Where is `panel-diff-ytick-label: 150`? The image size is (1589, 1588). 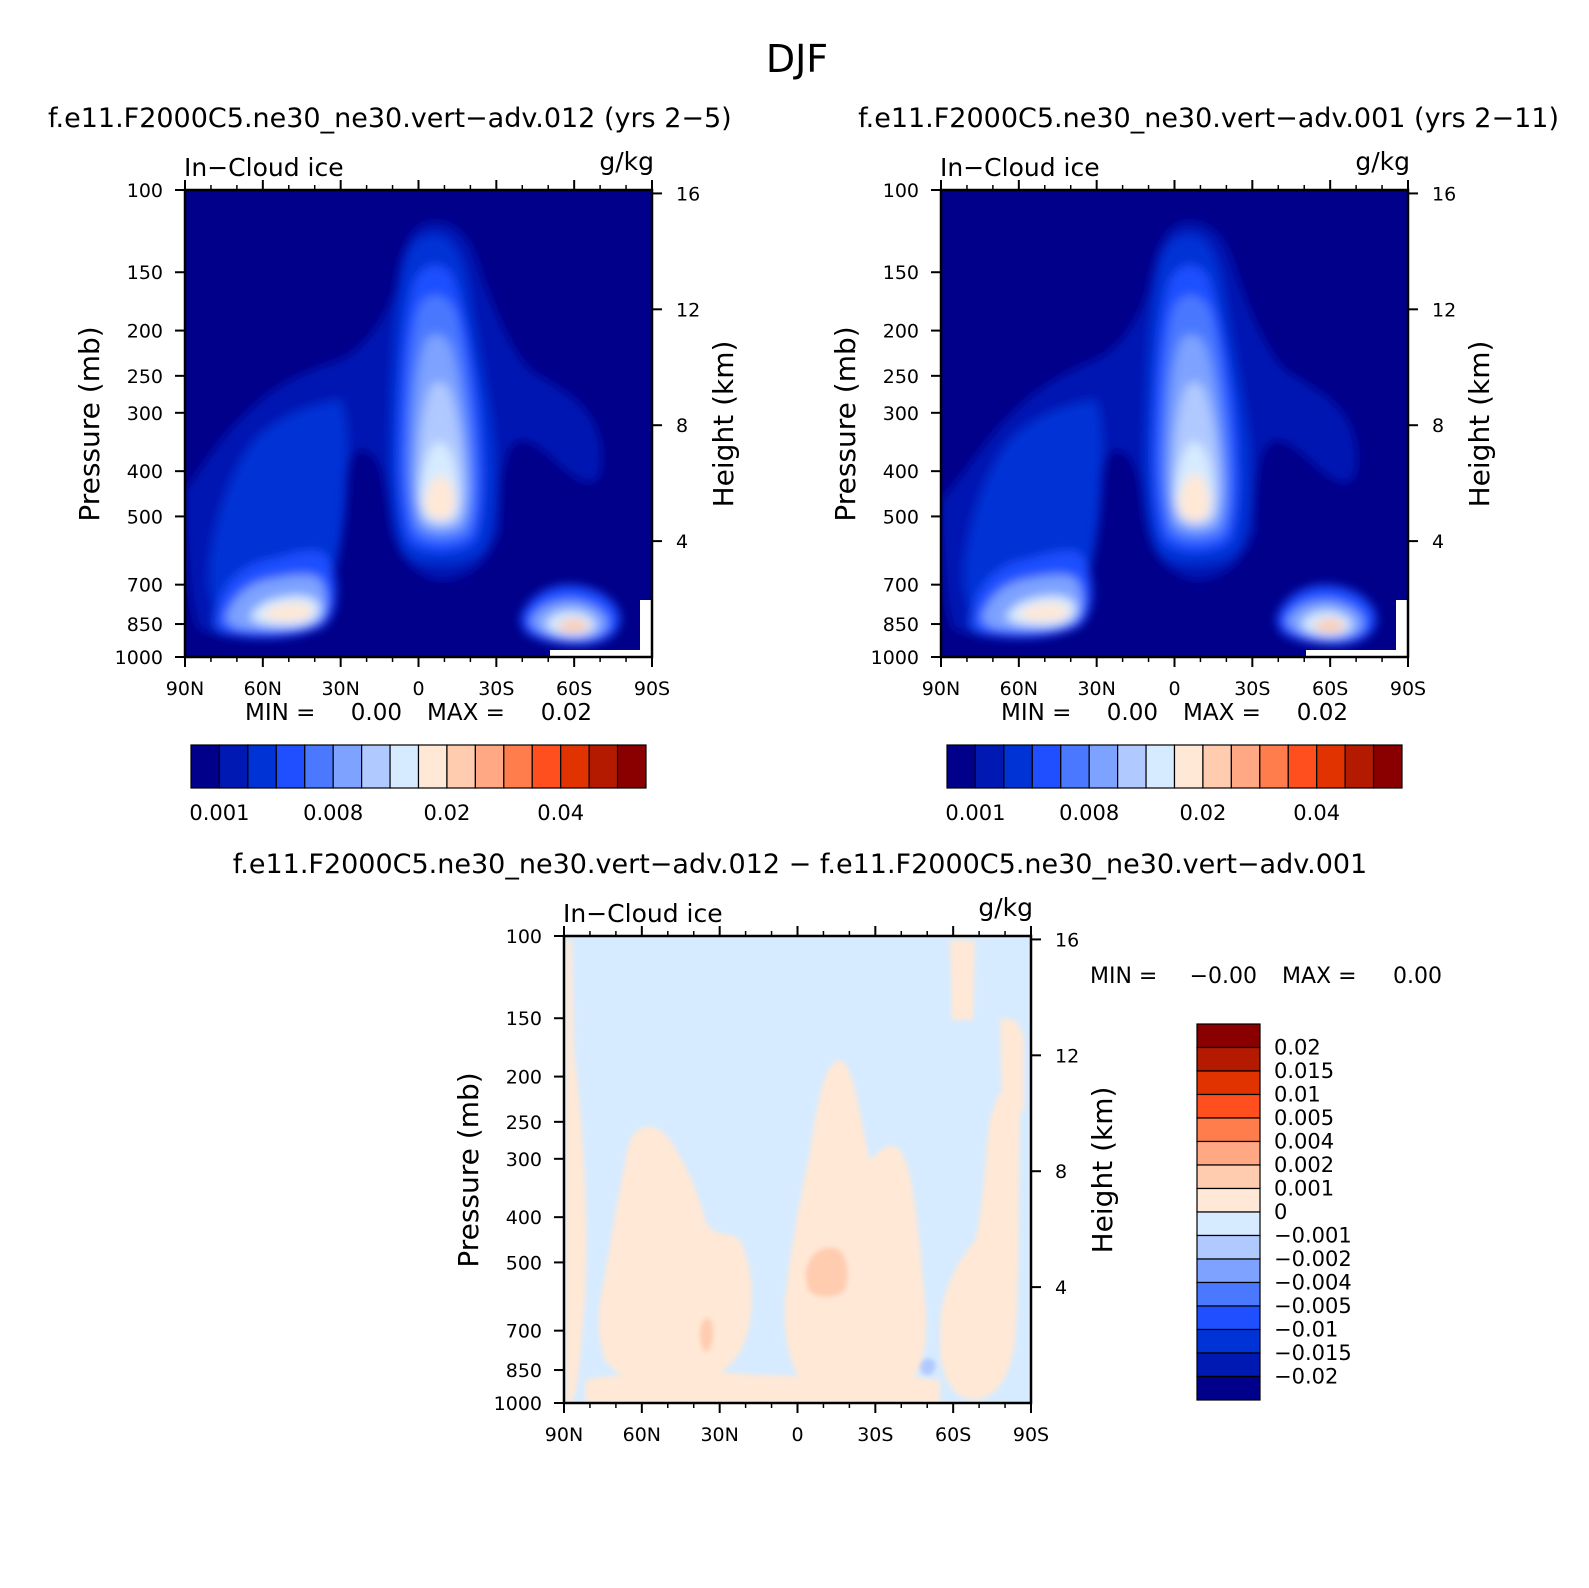
panel-diff-ytick-label: 150 is located at coordinates (524, 1019).